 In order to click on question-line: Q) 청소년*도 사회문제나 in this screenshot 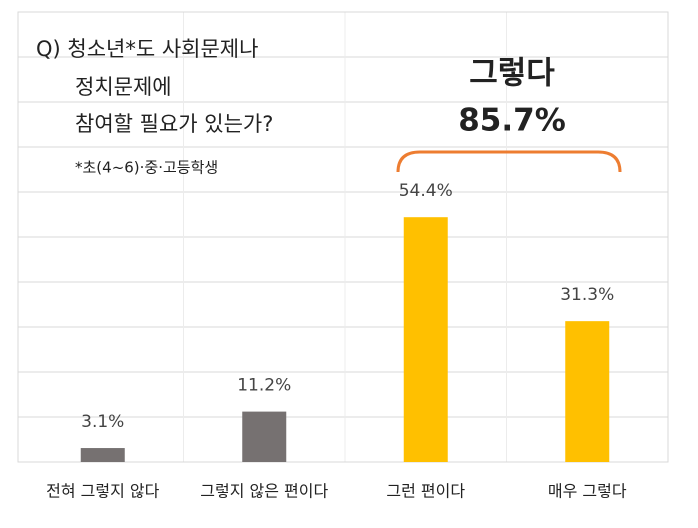, I will do `click(147, 49)`.